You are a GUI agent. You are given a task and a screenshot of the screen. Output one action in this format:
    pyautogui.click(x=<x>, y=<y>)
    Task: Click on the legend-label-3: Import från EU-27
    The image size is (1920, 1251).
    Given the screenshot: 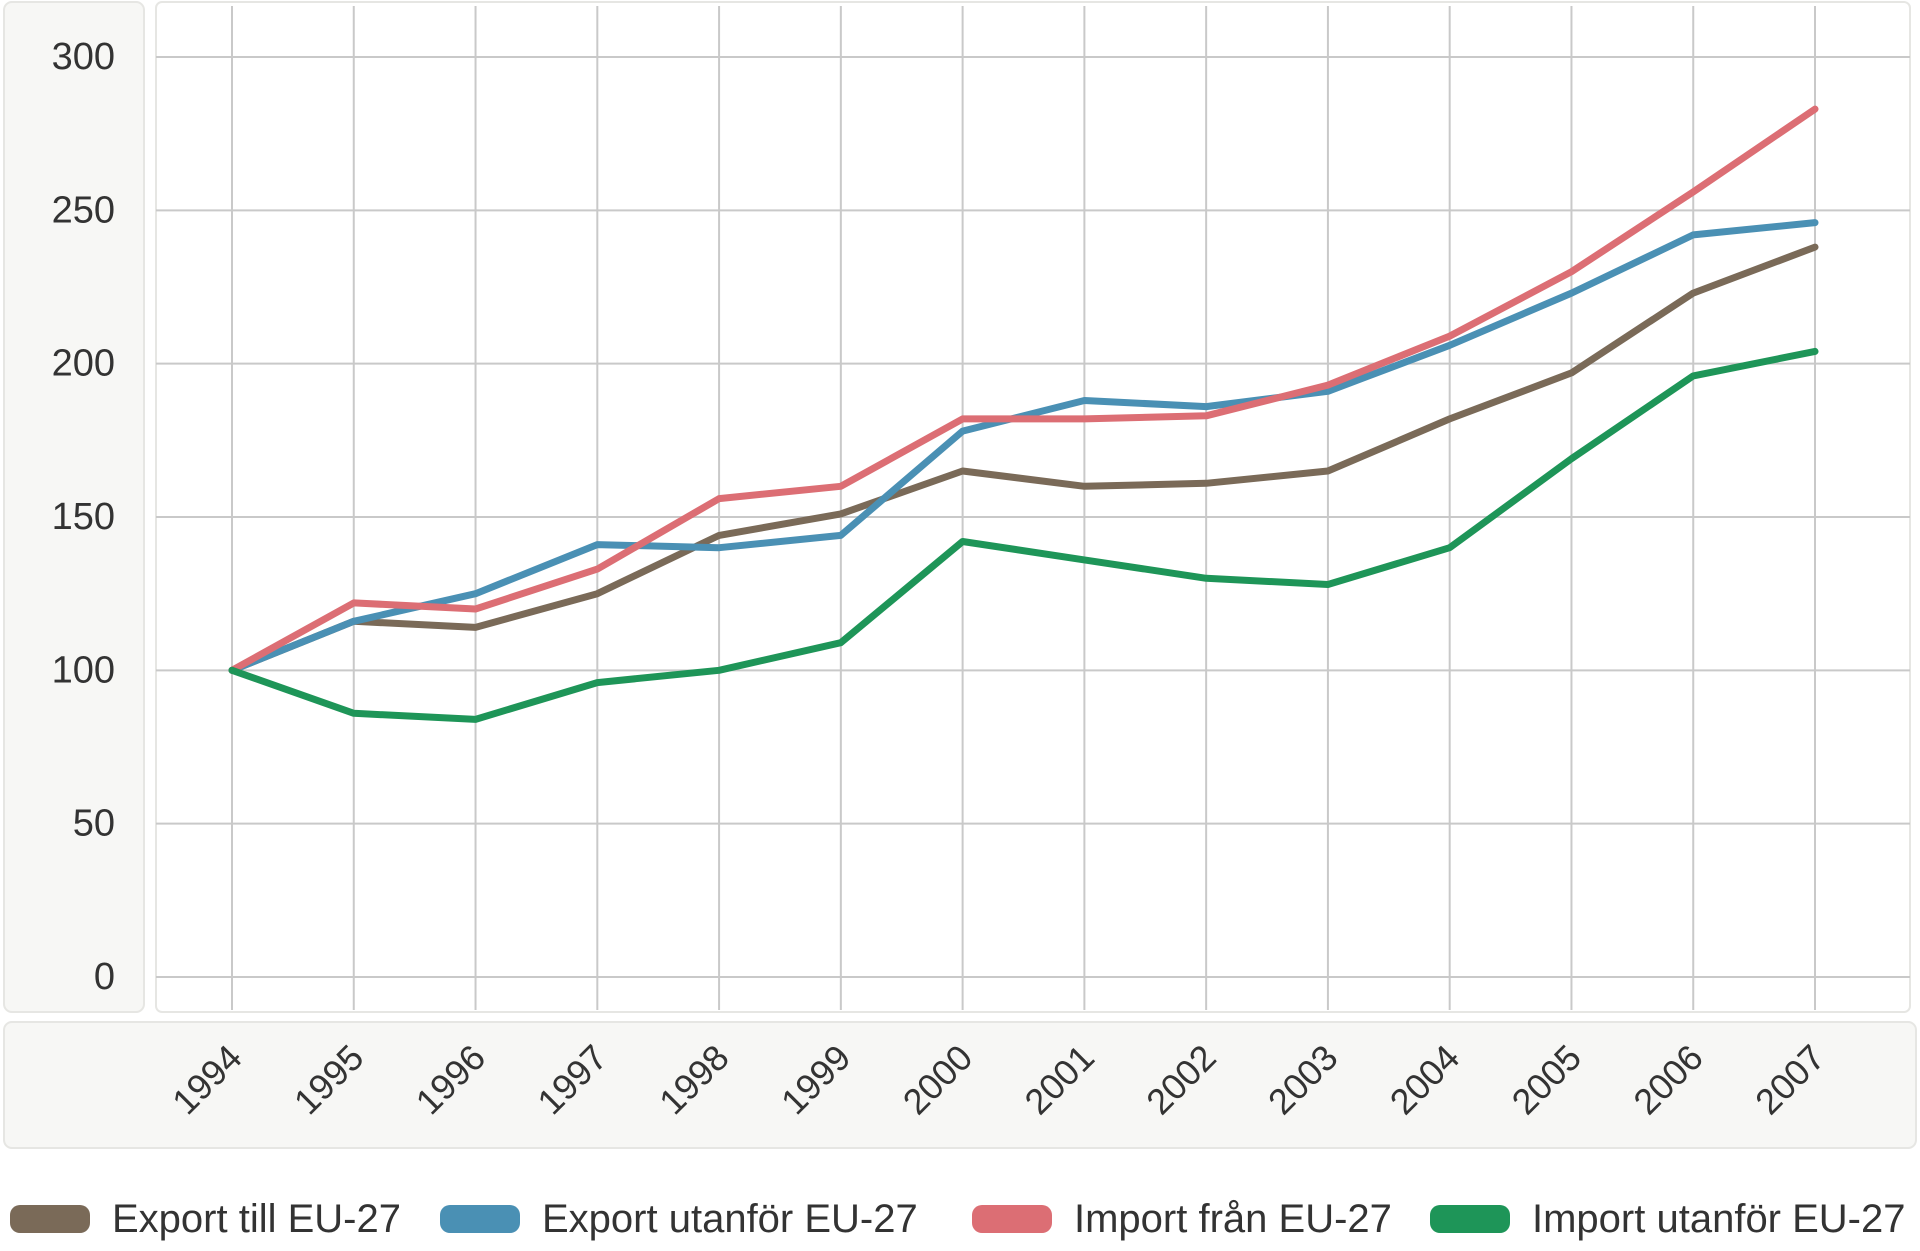 What is the action you would take?
    pyautogui.click(x=1233, y=1219)
    